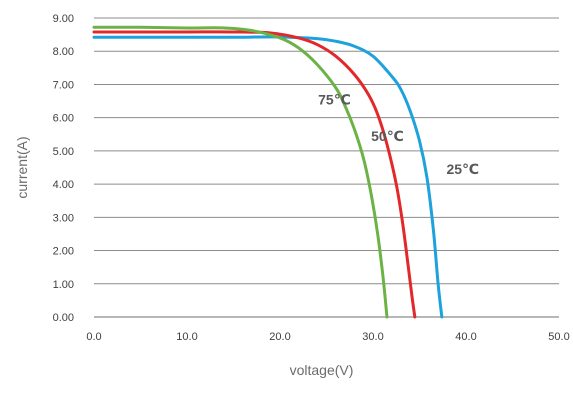 This screenshot has width=573, height=393. Describe the element at coordinates (63, 318) in the screenshot. I see `y-tick-label: 0.00` at that location.